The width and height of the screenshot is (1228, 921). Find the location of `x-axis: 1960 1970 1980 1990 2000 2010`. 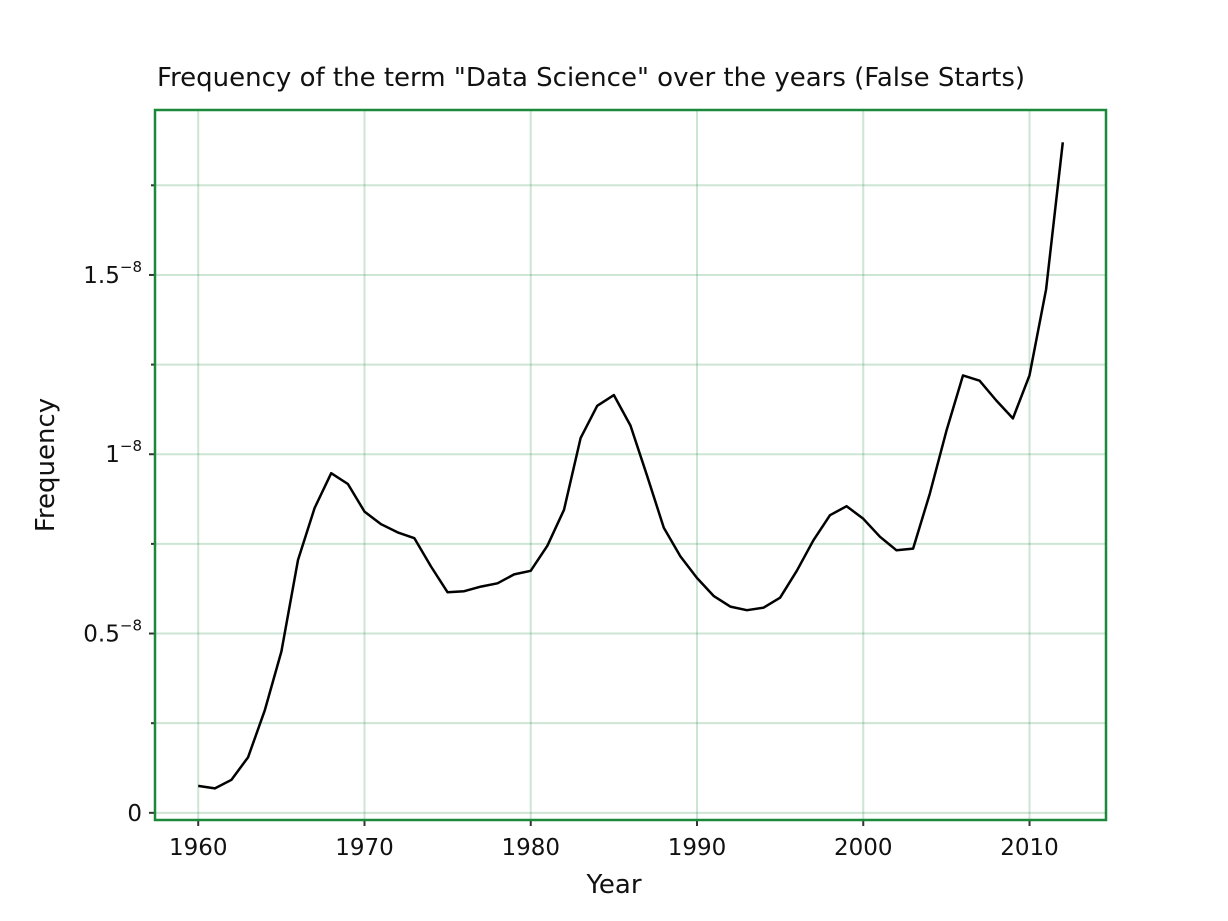

x-axis: 1960 1970 1980 1990 2000 2010 is located at coordinates (614, 840).